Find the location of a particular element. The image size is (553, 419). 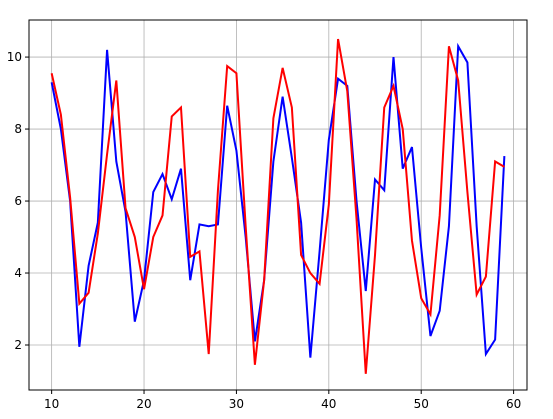

y-tick-label: 2 is located at coordinates (18, 345).